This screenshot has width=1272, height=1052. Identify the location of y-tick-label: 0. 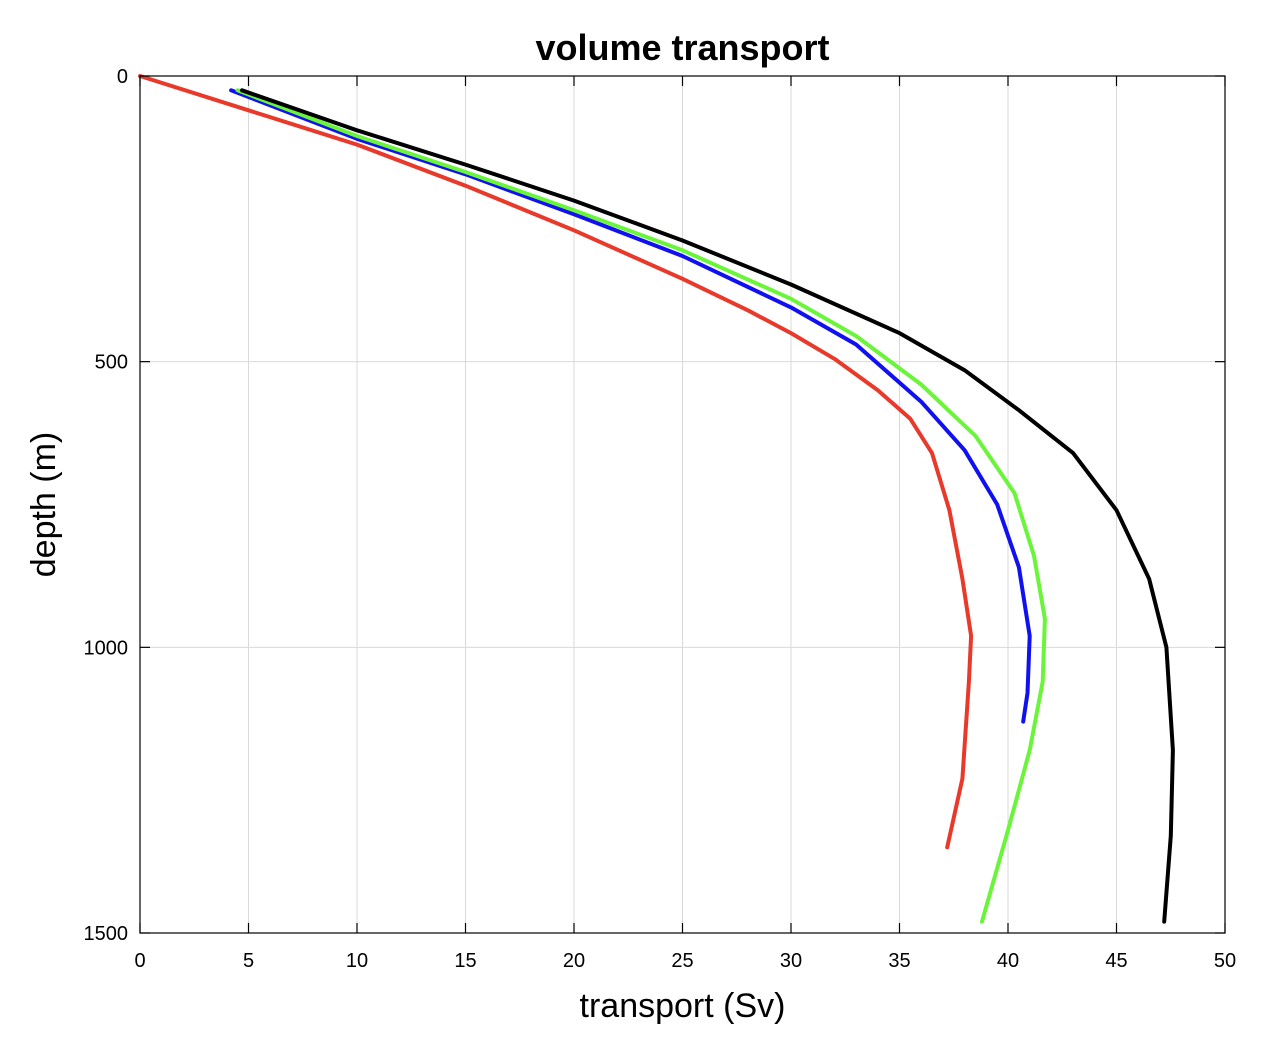
(122, 77).